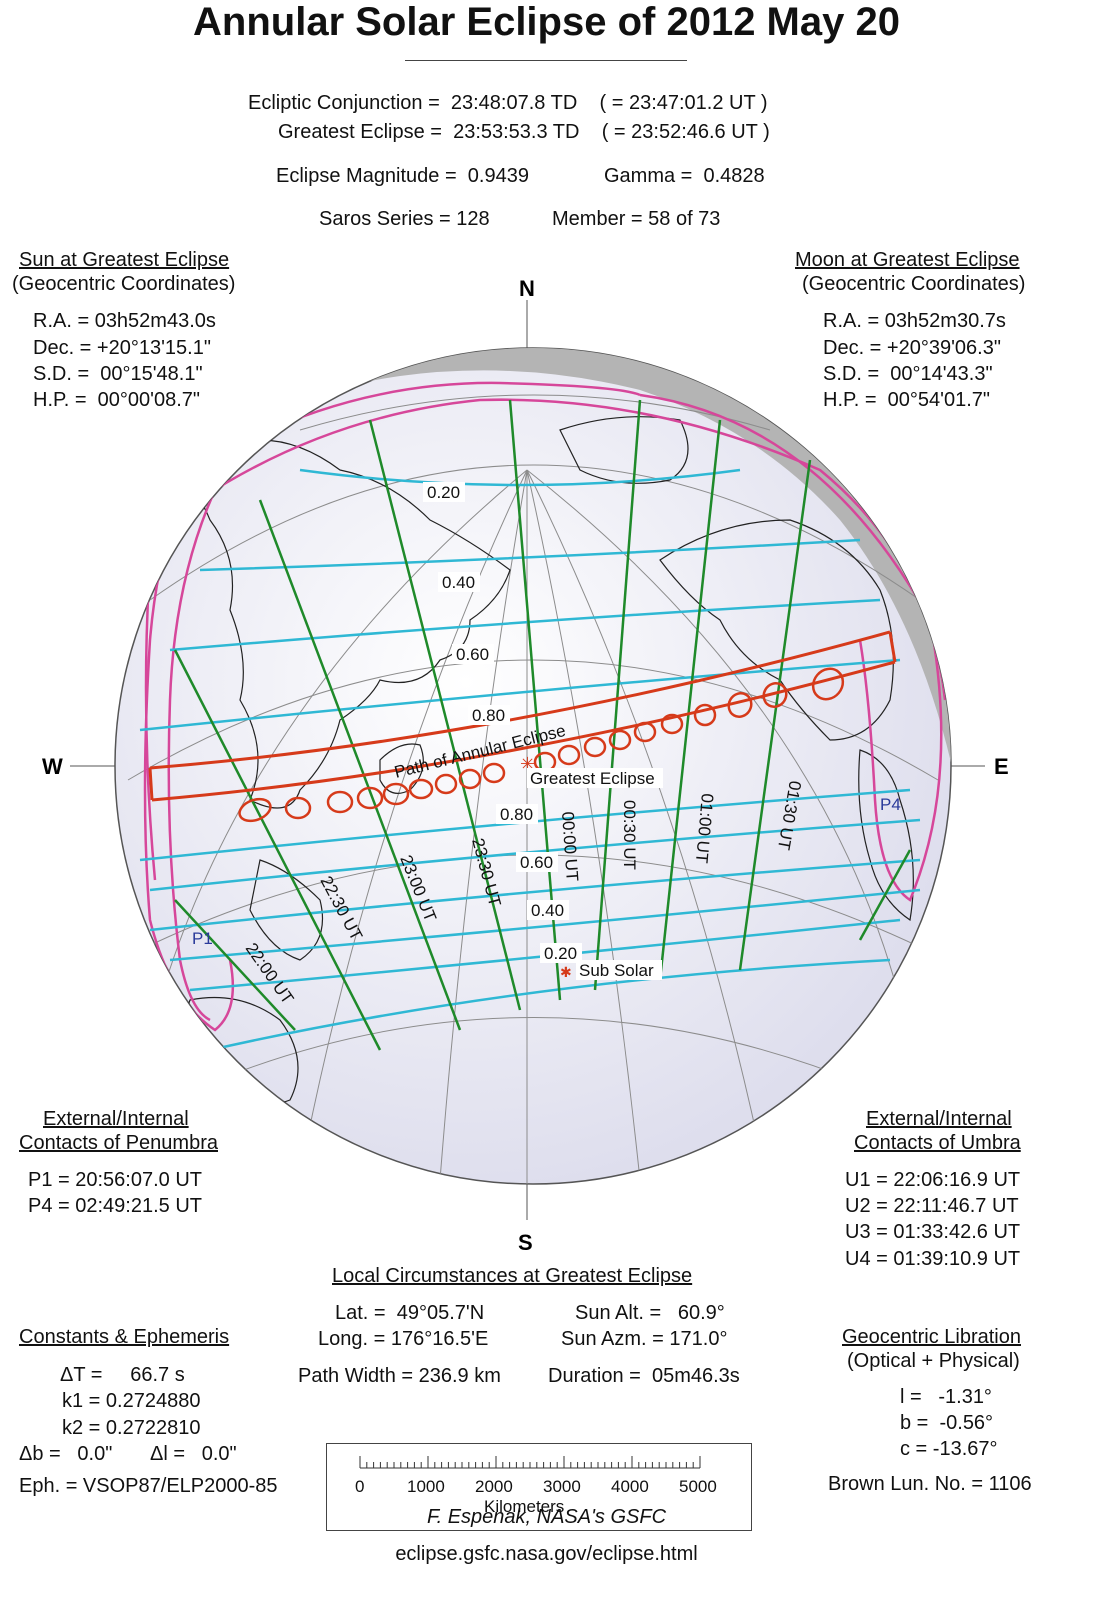  Describe the element at coordinates (914, 284) in the screenshot. I see `moon-subheading: (Geocentric Coordinates)` at that location.